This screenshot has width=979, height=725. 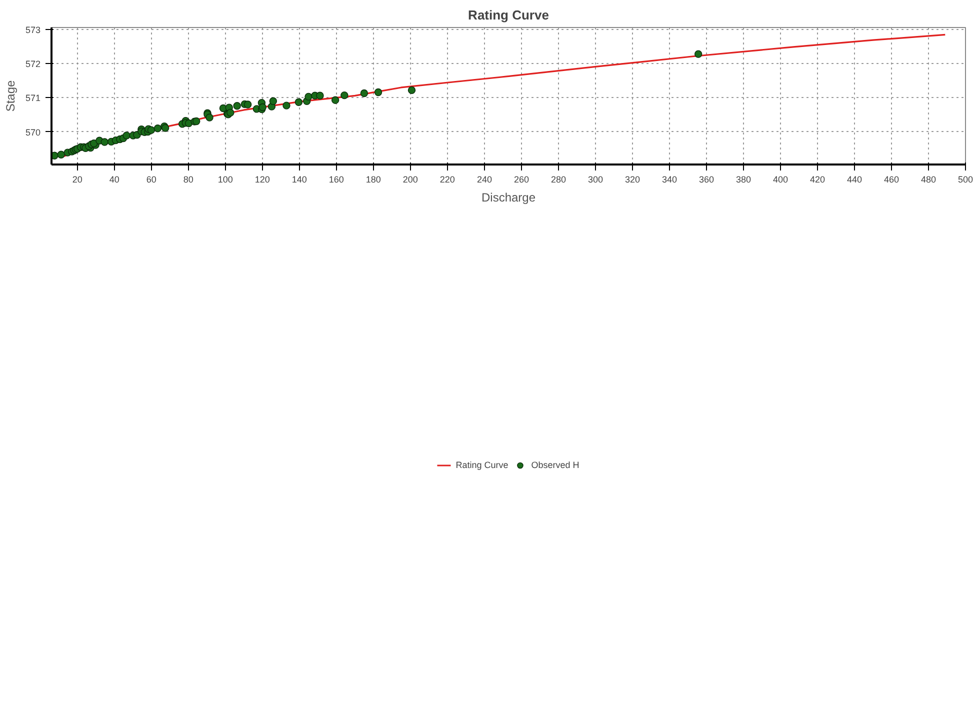 What do you see at coordinates (595, 179) in the screenshot?
I see `x-tick-label: 300` at bounding box center [595, 179].